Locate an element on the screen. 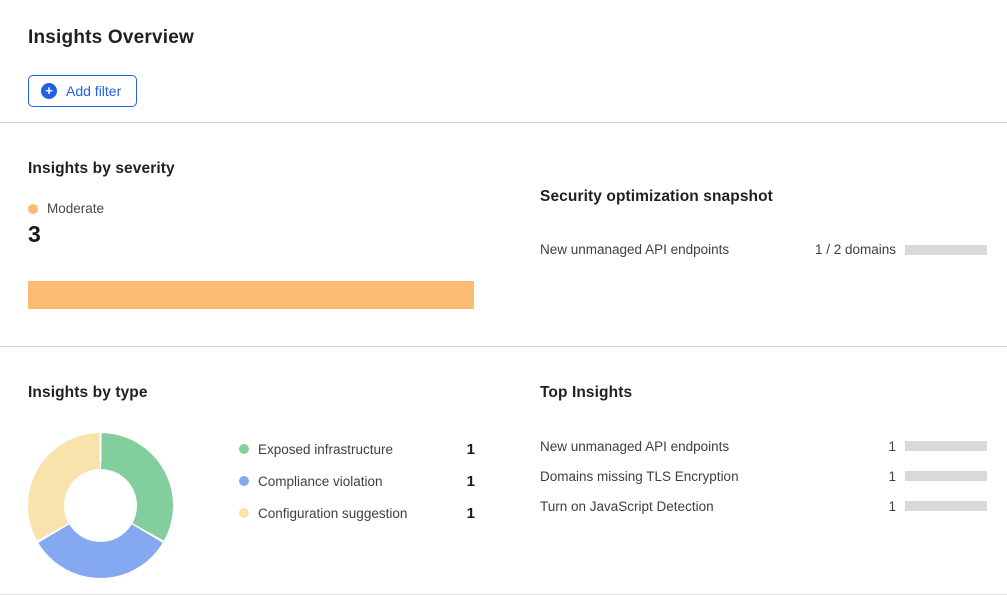 Image resolution: width=1007 pixels, height=595 pixels. snapshot-progress-track is located at coordinates (946, 249).